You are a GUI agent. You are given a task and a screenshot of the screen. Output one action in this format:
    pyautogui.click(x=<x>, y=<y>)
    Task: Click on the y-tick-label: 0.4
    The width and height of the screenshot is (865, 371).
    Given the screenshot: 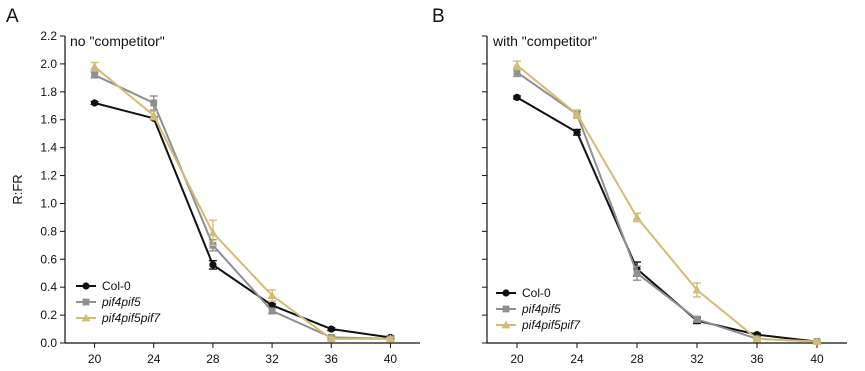 What is the action you would take?
    pyautogui.click(x=48, y=287)
    